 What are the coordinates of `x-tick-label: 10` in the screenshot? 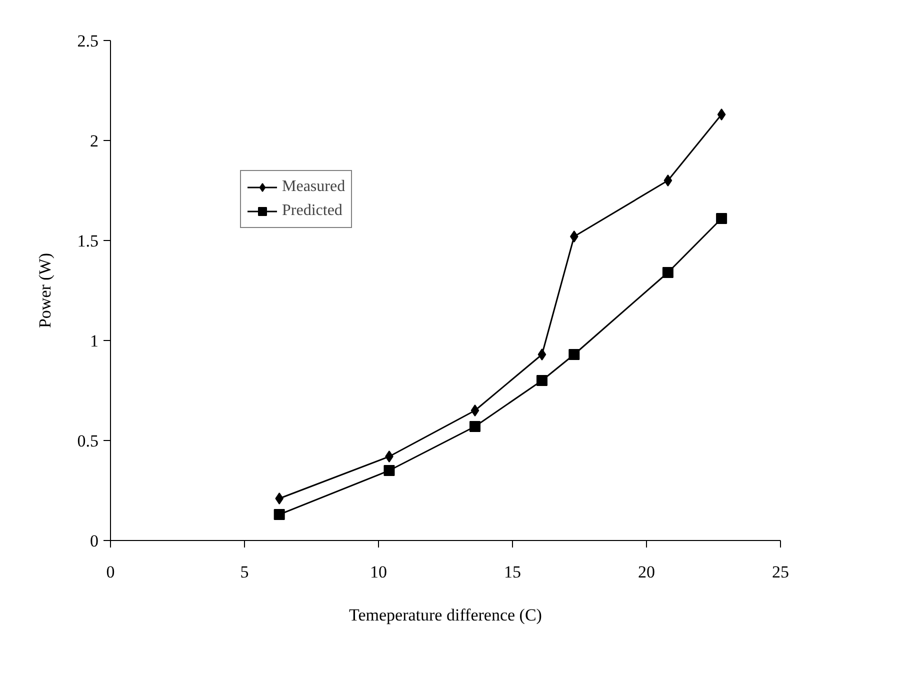 It's located at (378, 572).